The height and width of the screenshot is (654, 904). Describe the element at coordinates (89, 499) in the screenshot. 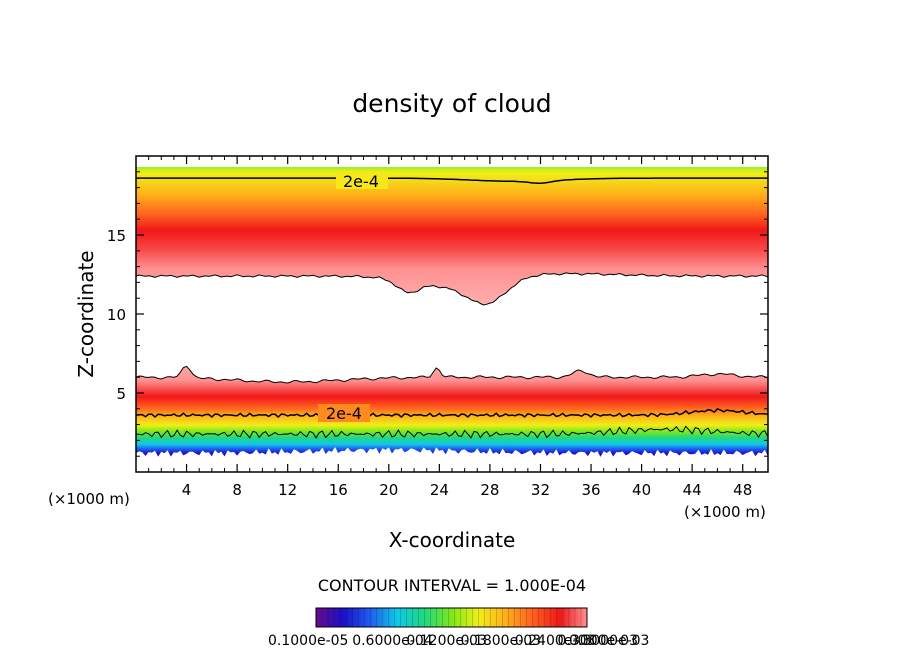

I see `x-unit-left: (×1000 m)` at that location.